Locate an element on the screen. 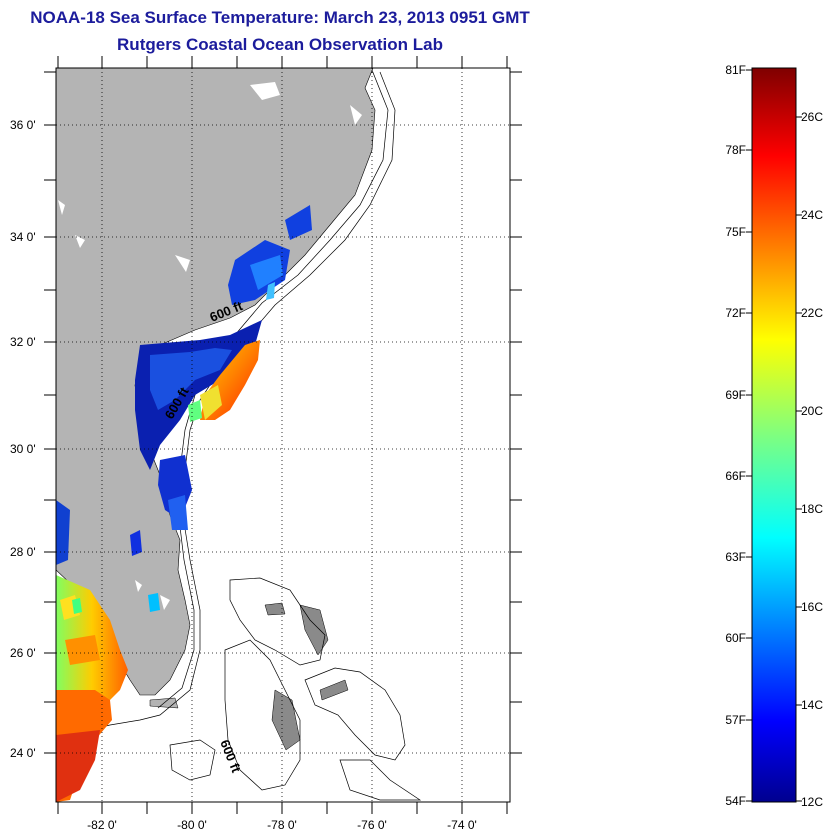 The width and height of the screenshot is (833, 832). lat-label: 24 0' is located at coordinates (23, 753).